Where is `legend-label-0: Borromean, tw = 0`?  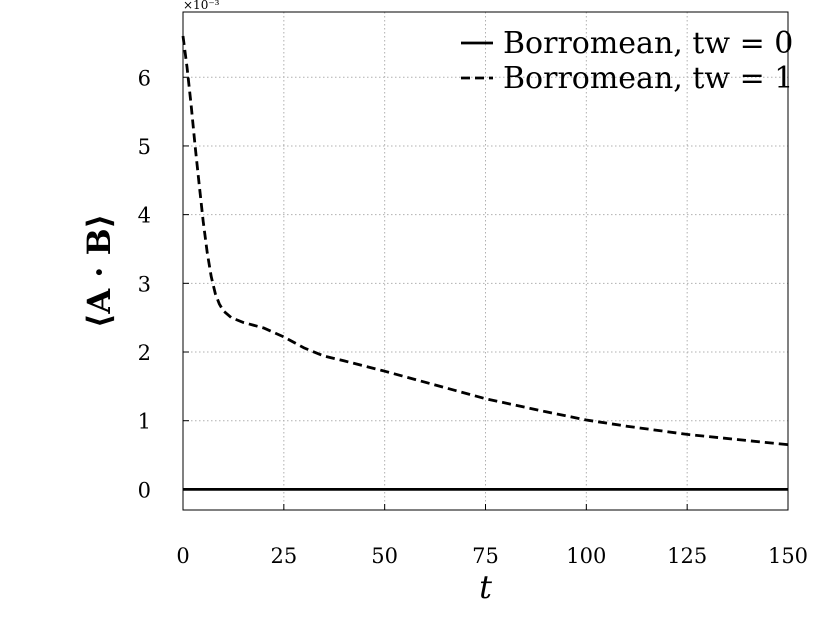
legend-label-0: Borromean, tw = 0 is located at coordinates (648, 43).